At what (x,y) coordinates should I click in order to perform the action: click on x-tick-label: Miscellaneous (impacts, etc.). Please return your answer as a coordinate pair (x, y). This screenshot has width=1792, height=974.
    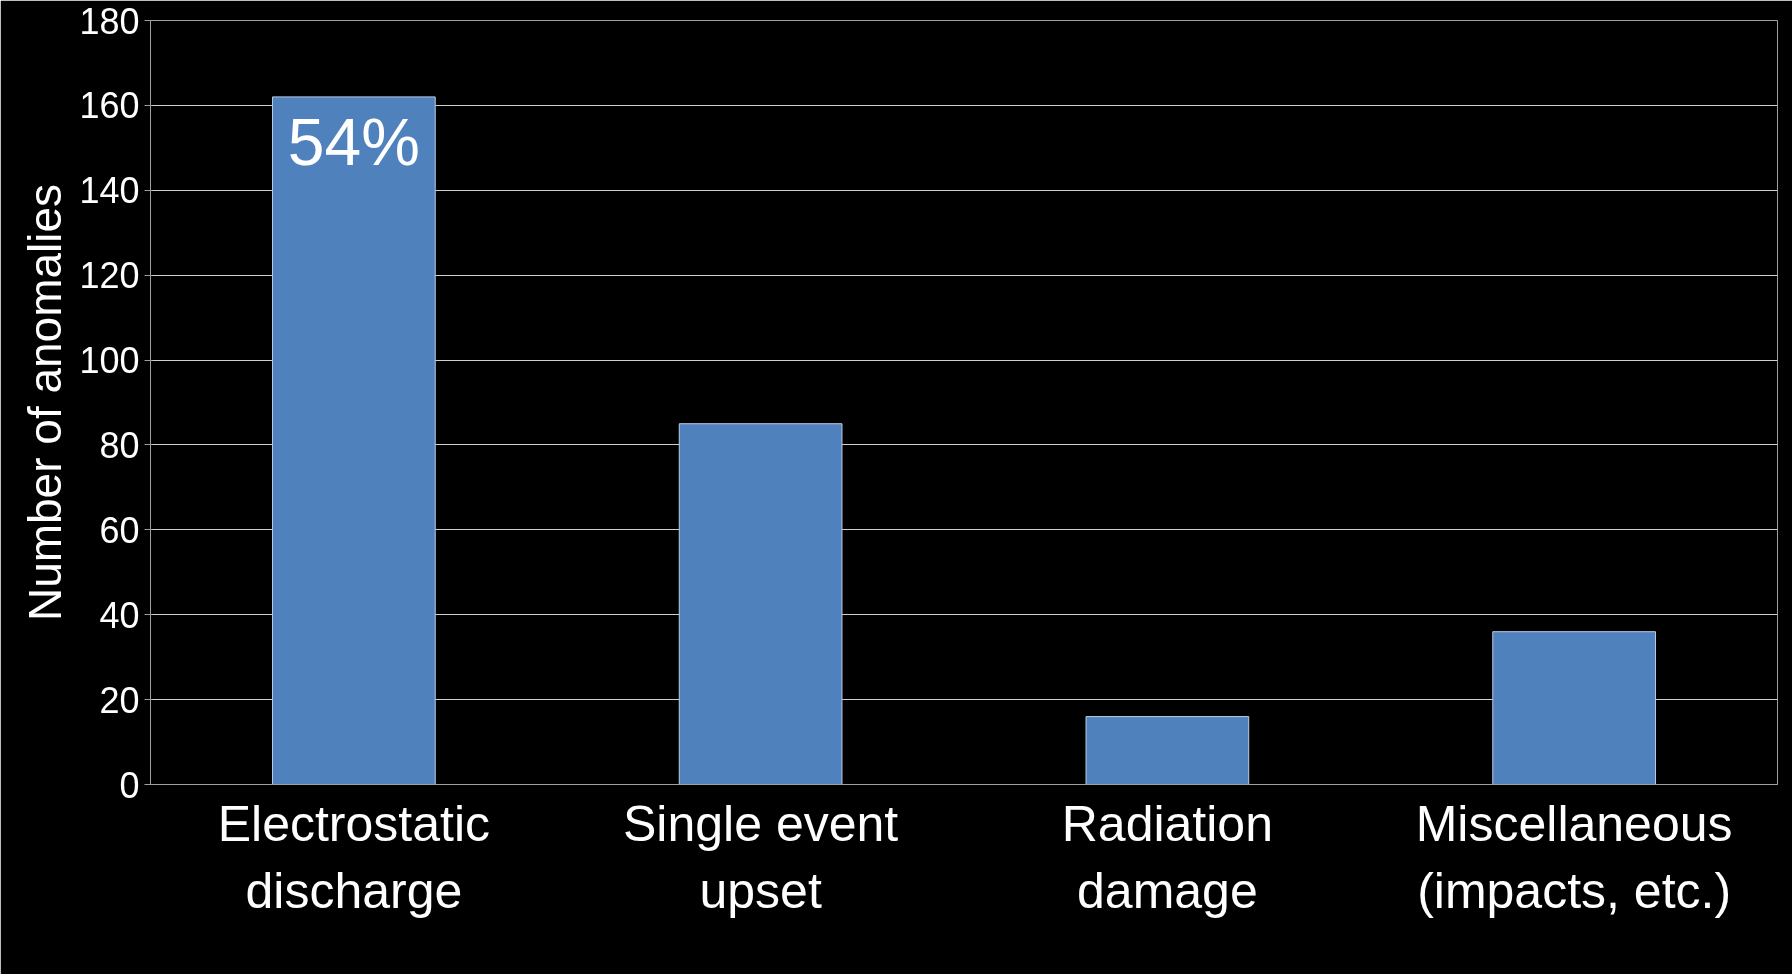
    Looking at the image, I should click on (1574, 857).